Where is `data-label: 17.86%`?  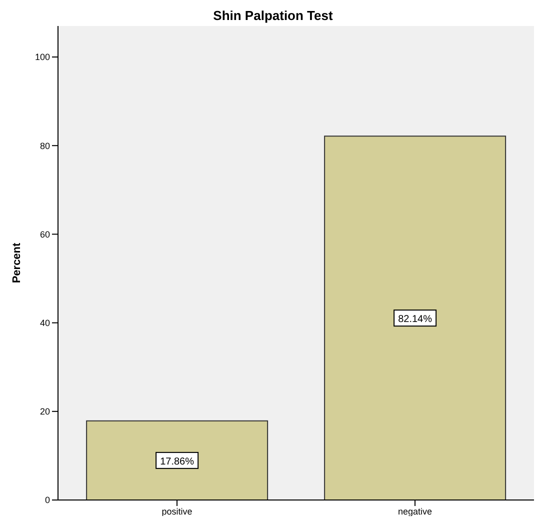
data-label: 17.86% is located at coordinates (177, 462).